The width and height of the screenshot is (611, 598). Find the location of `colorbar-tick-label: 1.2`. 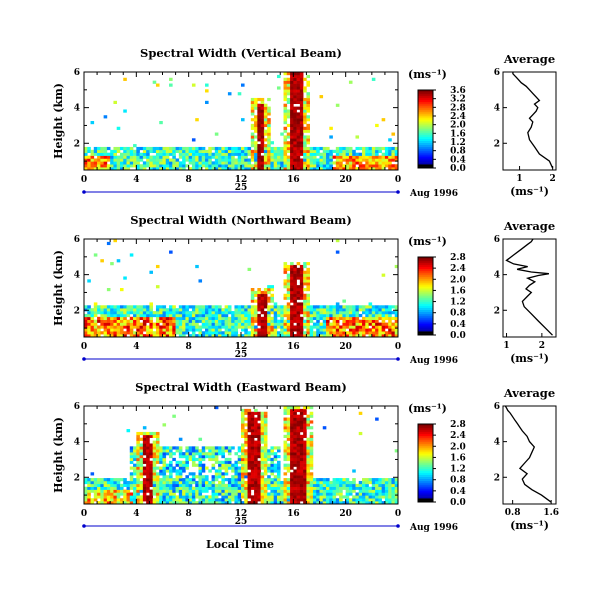

colorbar-tick-label: 1.2 is located at coordinates (458, 470).